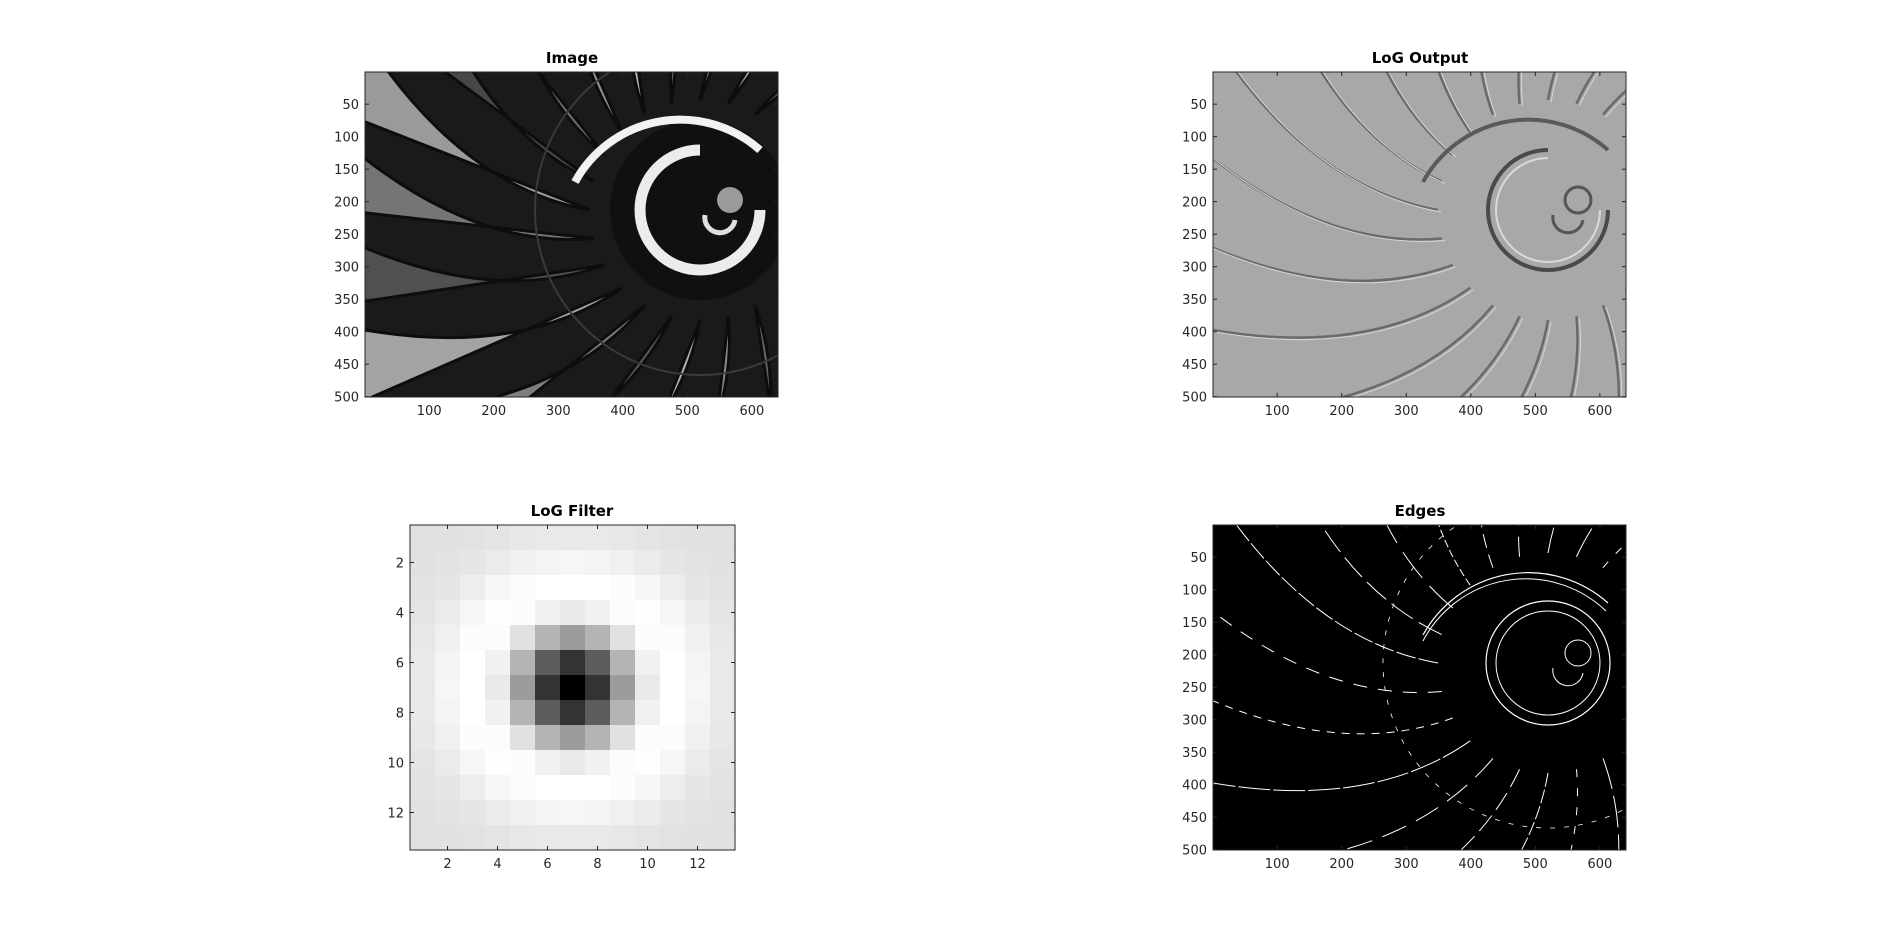 This screenshot has width=1904, height=945. I want to click on x-tick-label: 6, so click(547, 864).